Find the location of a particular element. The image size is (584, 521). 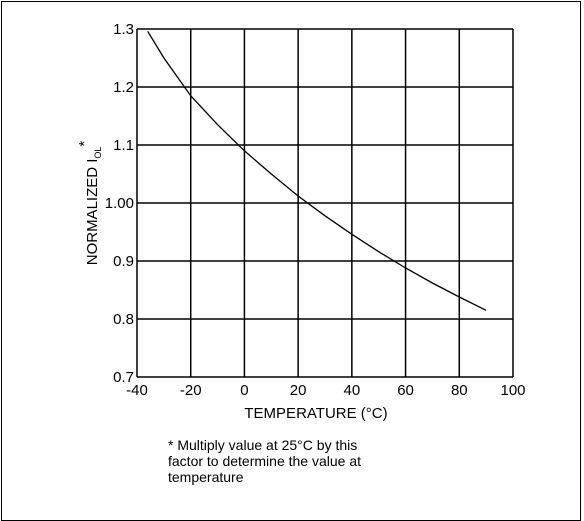

y-tick-label: 1.00 is located at coordinates (119, 203).